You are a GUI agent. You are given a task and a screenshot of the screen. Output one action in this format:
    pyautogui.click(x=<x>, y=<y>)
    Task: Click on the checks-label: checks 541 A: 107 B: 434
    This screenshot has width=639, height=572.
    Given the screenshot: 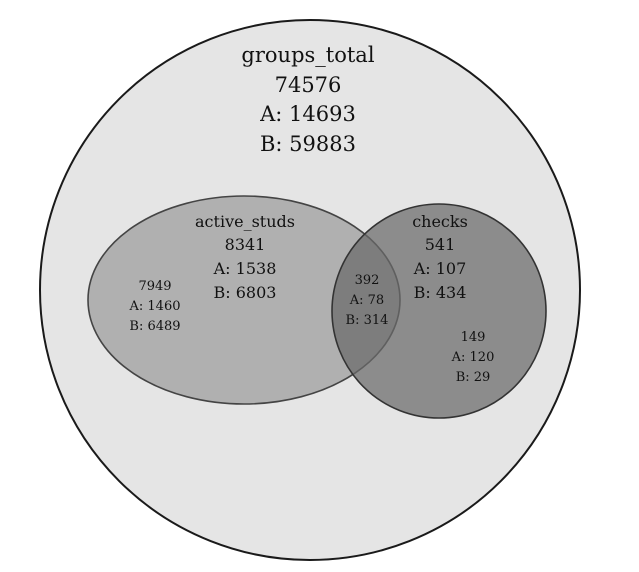 What is the action you would take?
    pyautogui.click(x=440, y=257)
    